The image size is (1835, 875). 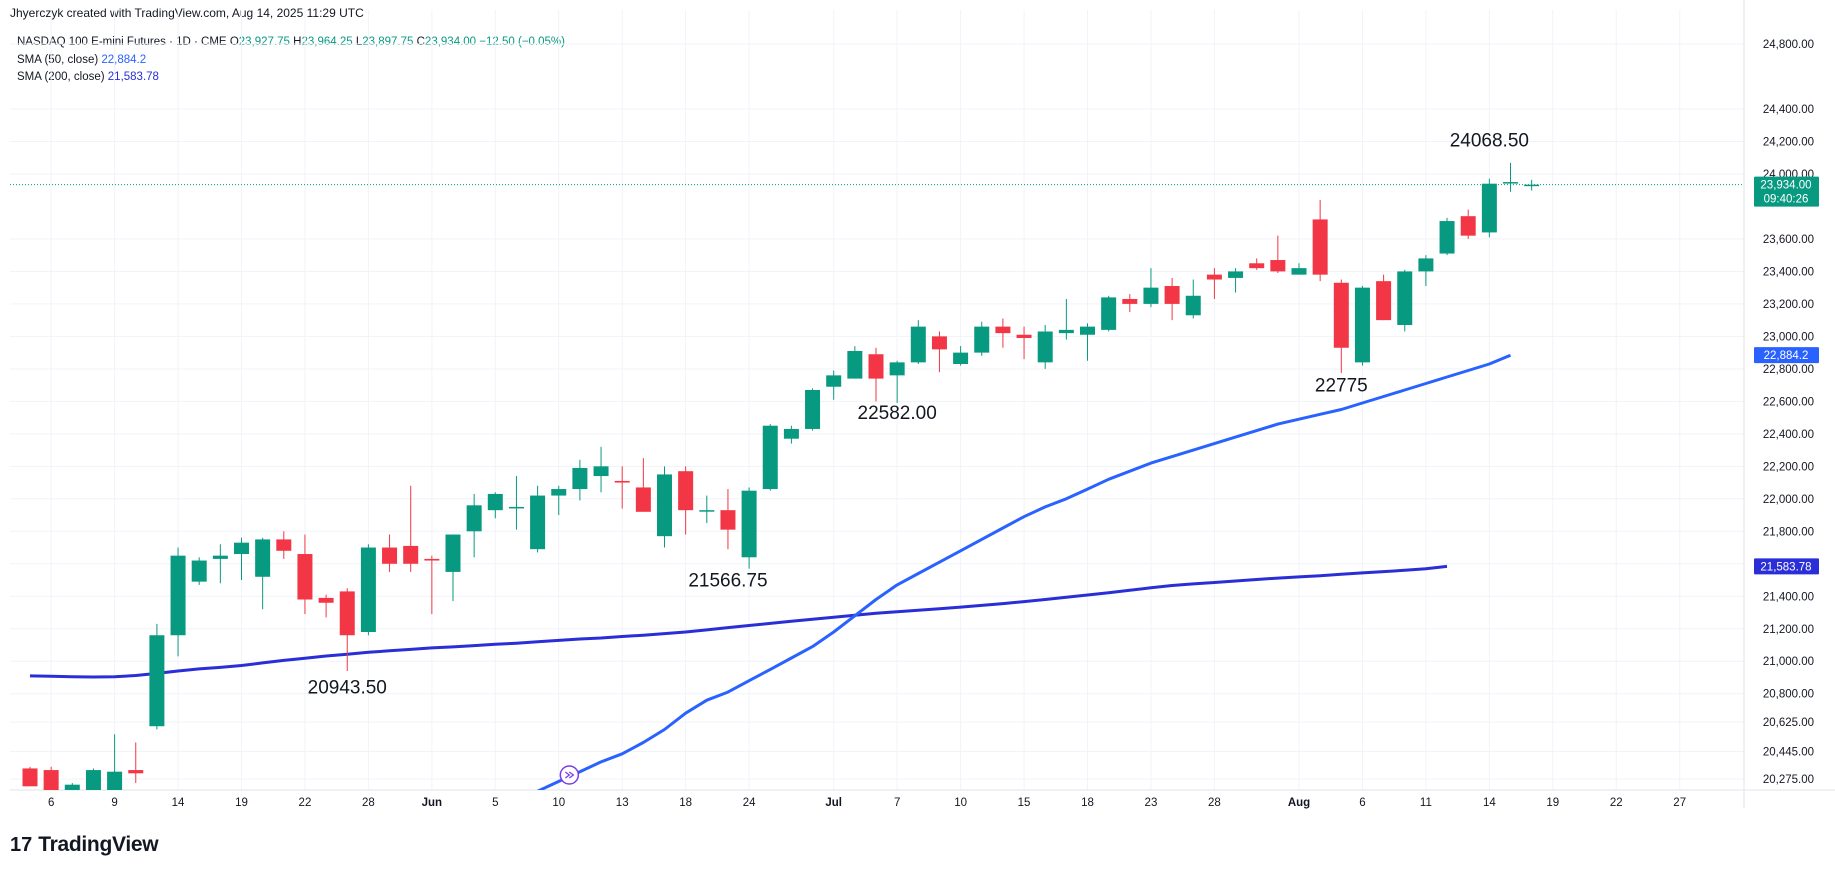 I want to click on time-tick-label: 6, so click(x=1362, y=803).